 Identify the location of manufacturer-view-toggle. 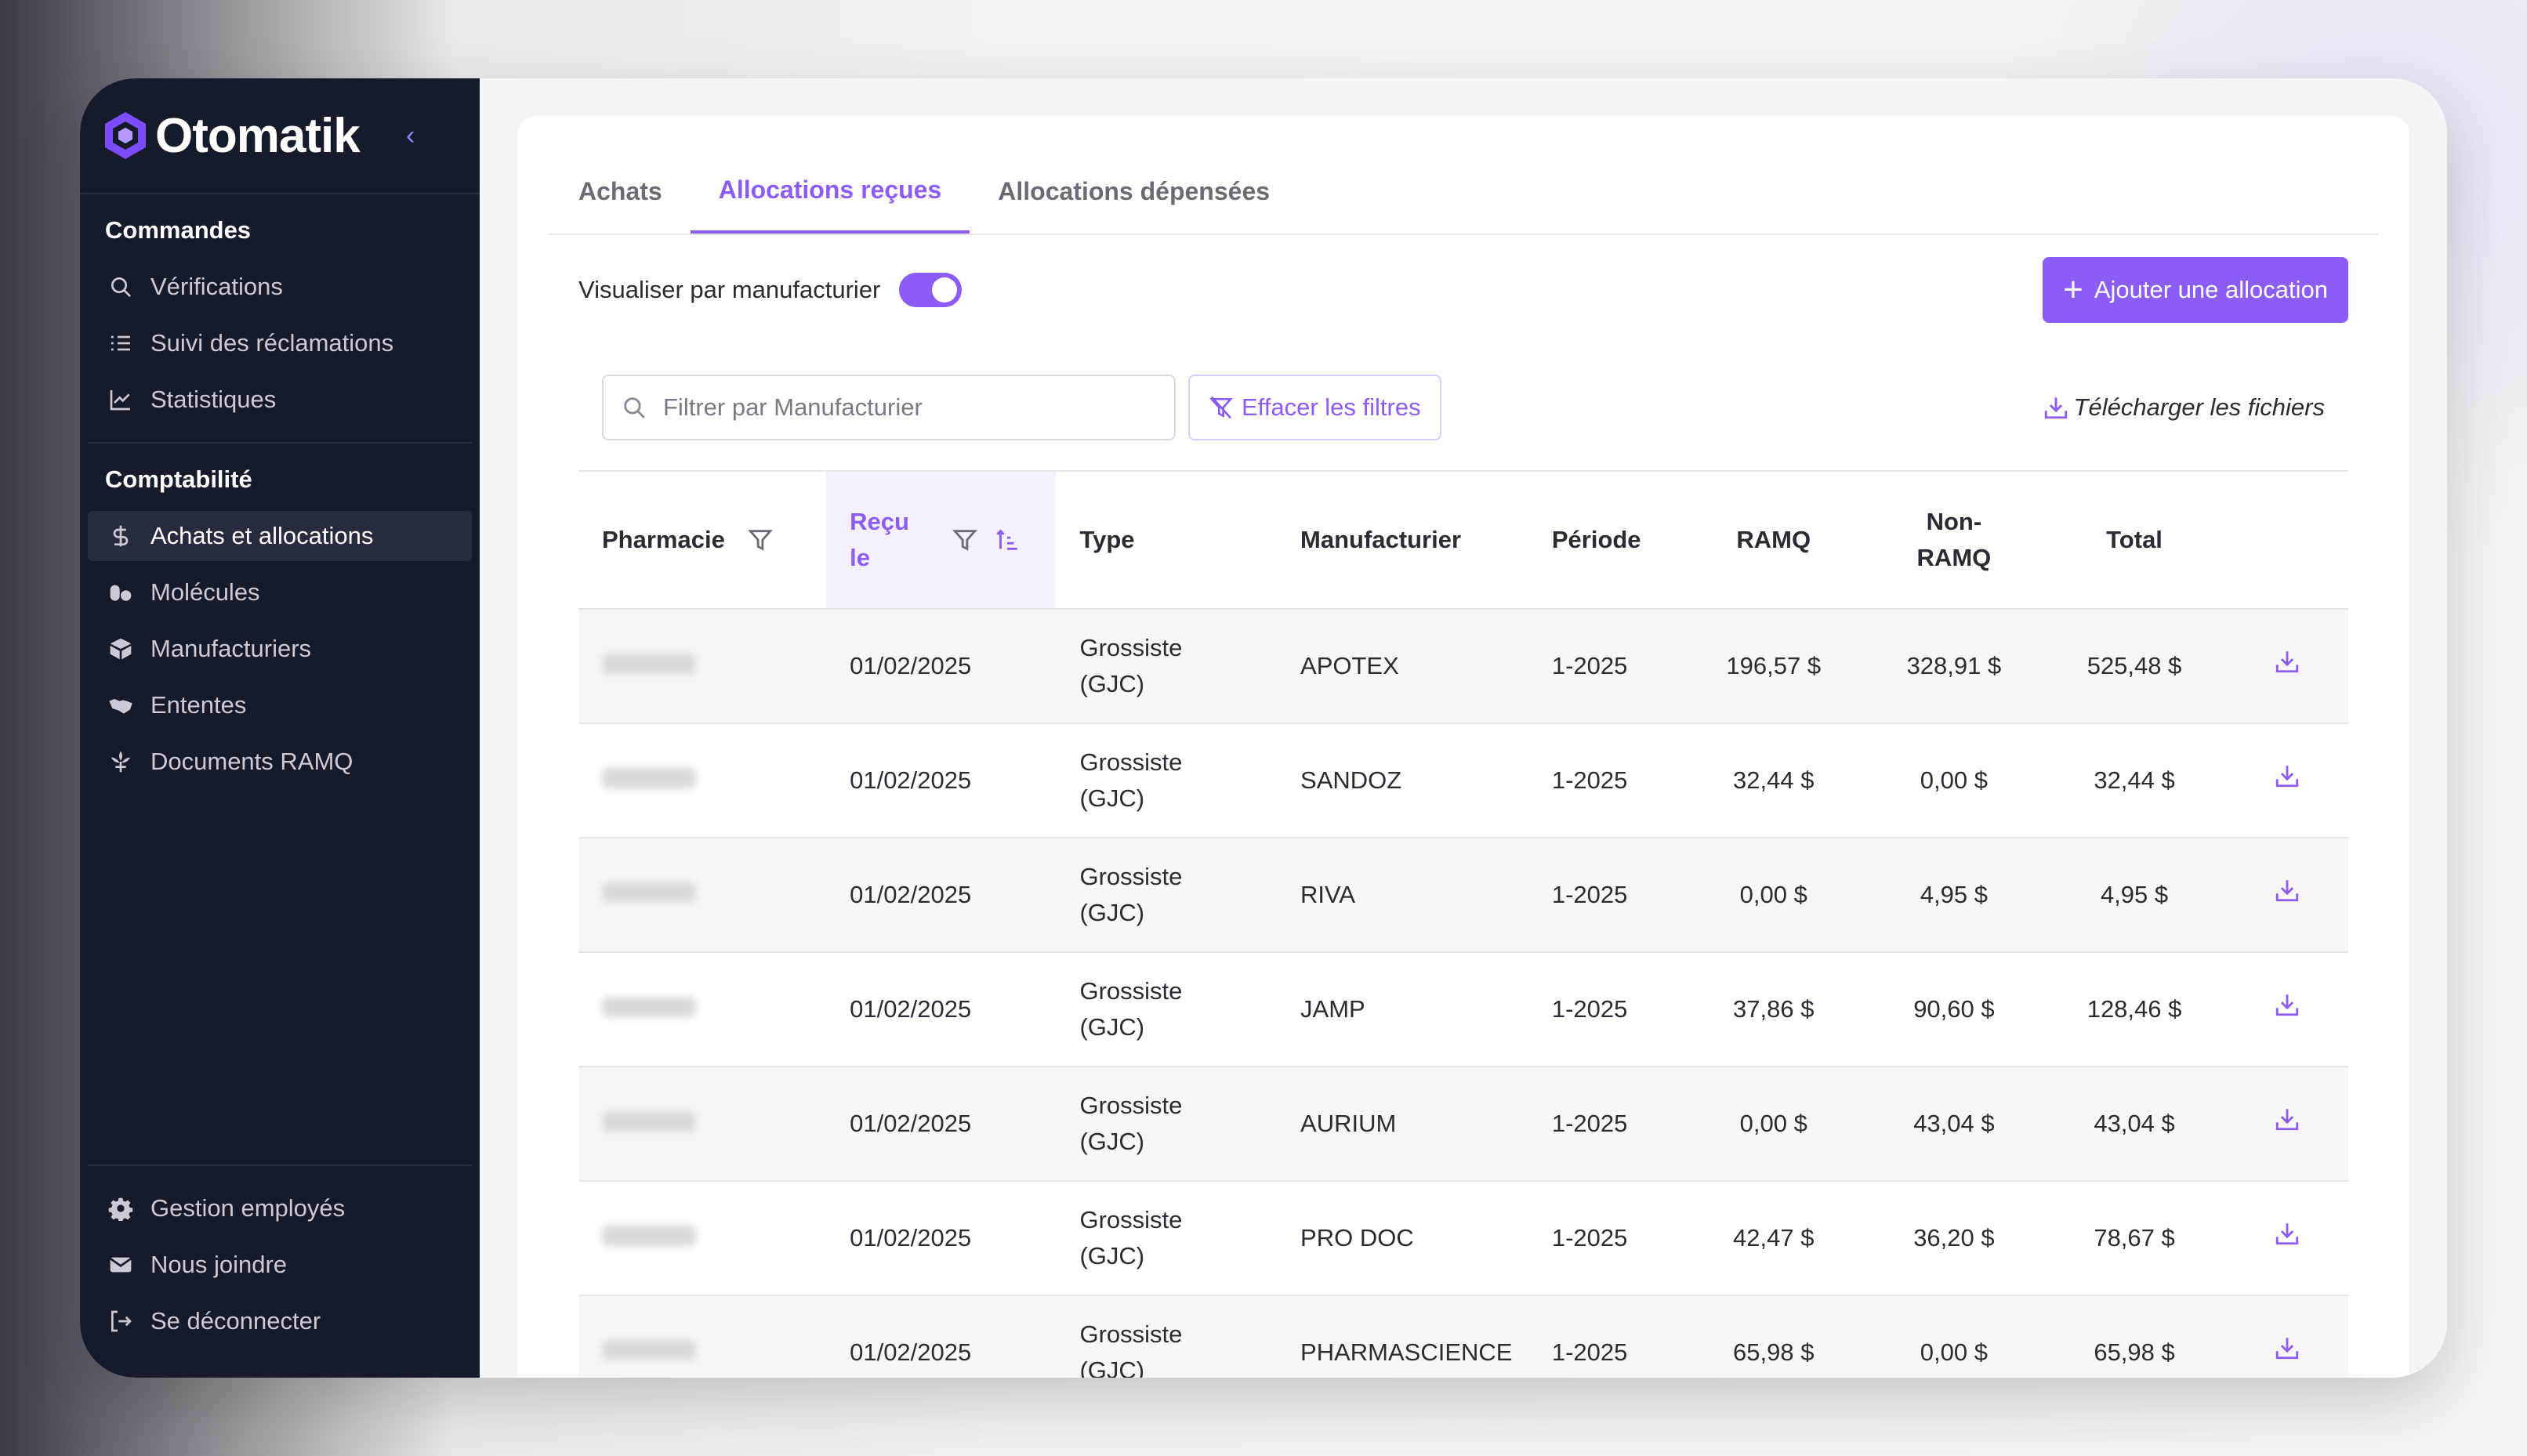
(931, 290).